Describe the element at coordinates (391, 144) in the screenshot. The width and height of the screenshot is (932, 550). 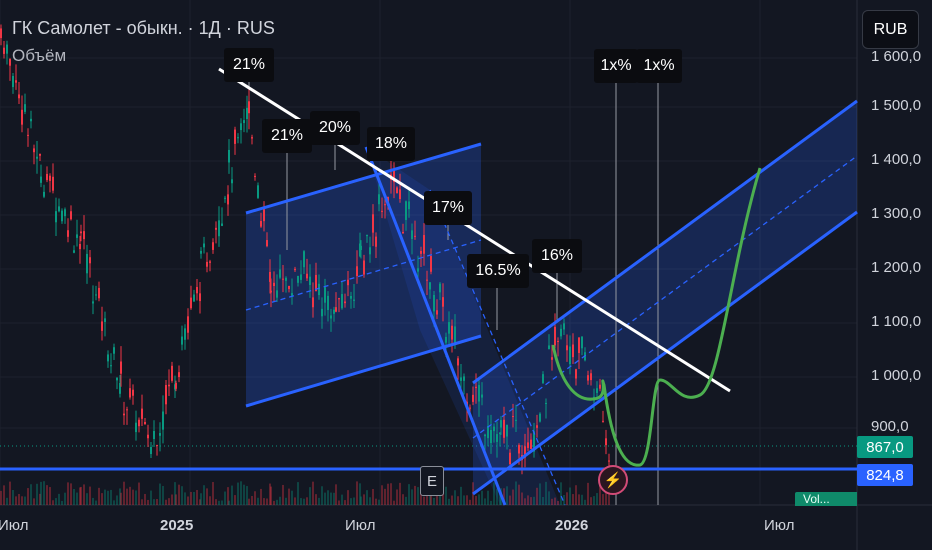
I see `percent-callout: 18%` at that location.